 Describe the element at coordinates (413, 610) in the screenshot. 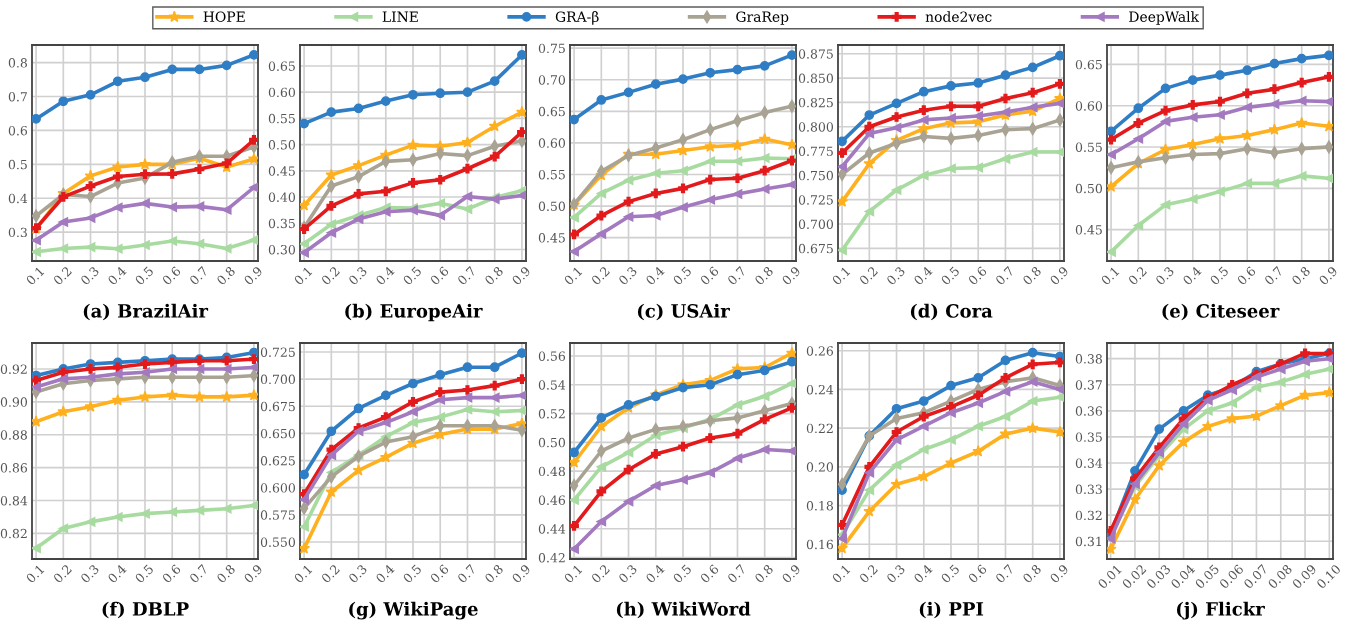

I see `text: (g) WikiPage` at that location.